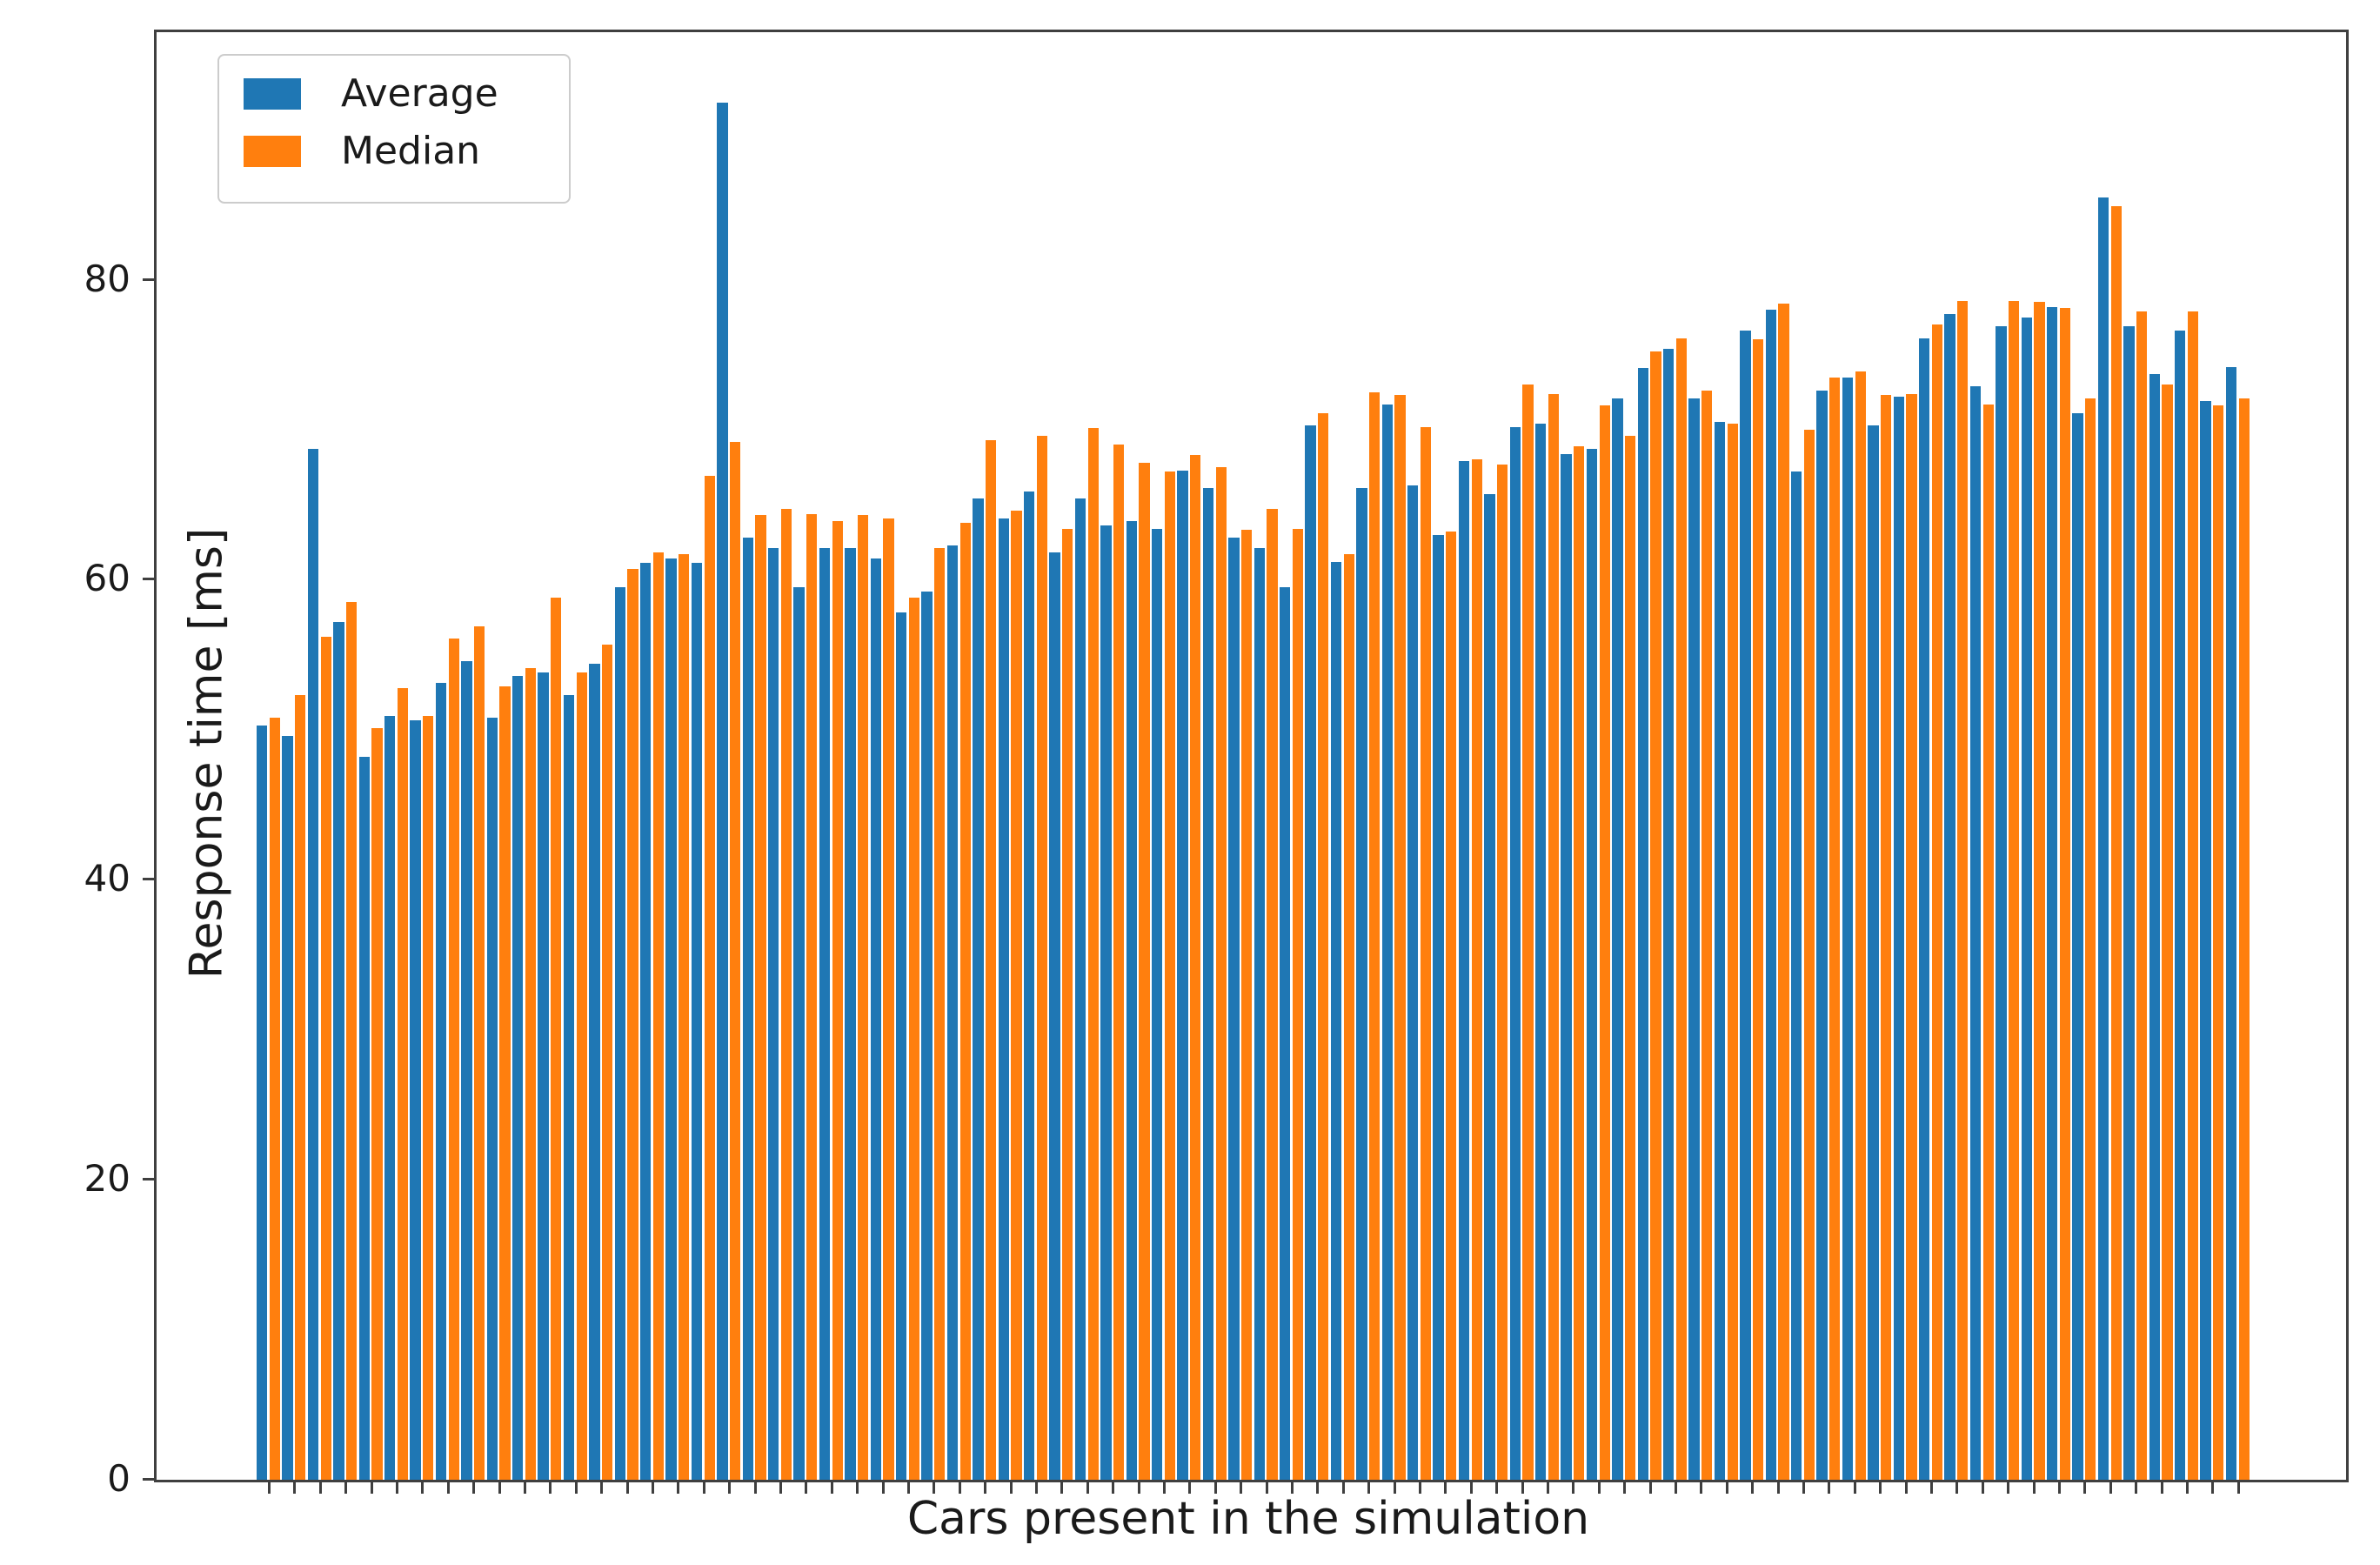  What do you see at coordinates (107, 278) in the screenshot?
I see `y-tick-label: 80` at bounding box center [107, 278].